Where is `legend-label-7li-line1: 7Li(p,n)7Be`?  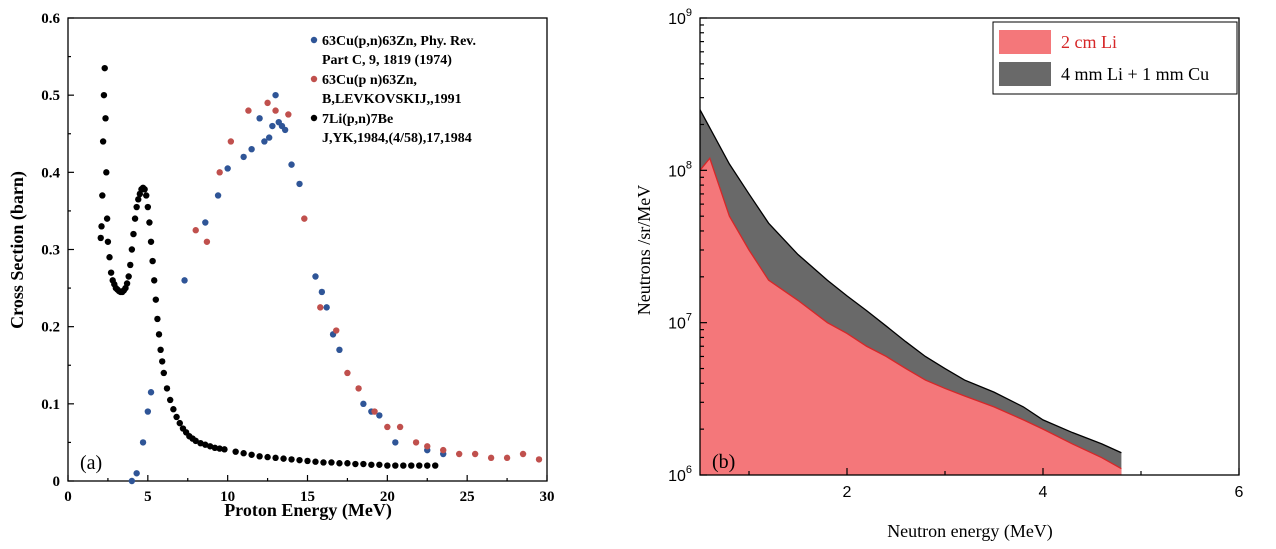
legend-label-7li-line1: 7Li(p,n)7Be is located at coordinates (357, 119).